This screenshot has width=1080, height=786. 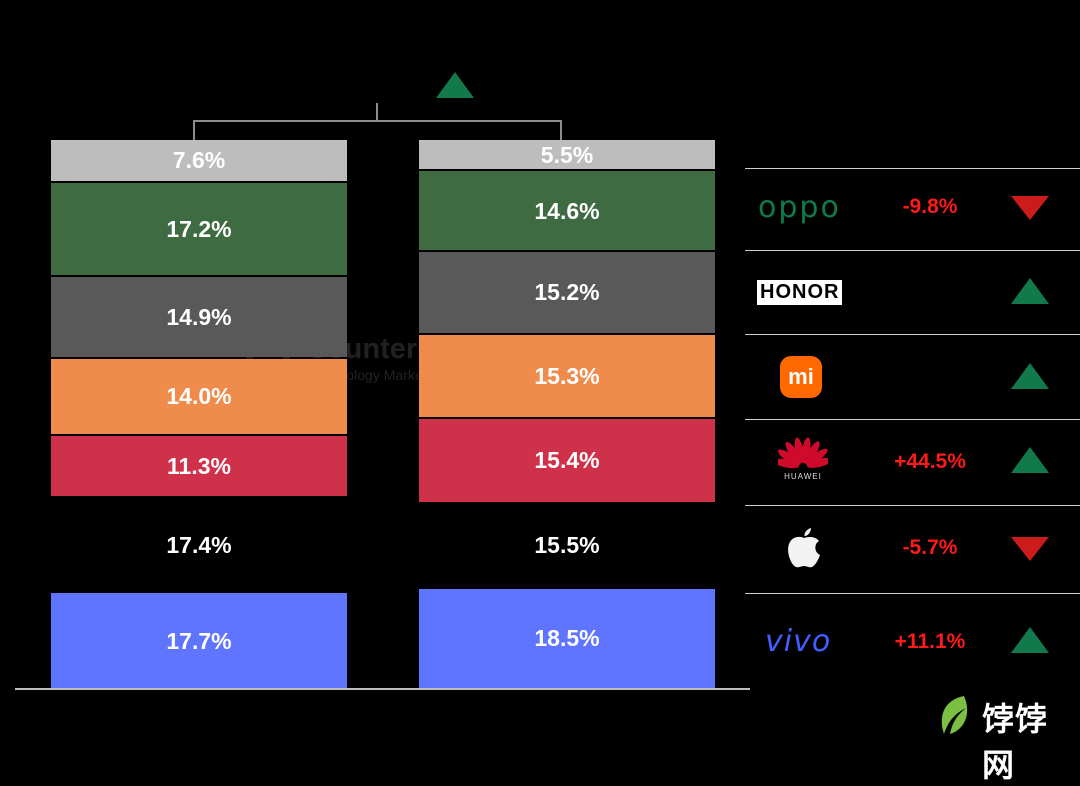 I want to click on site-name: 饽饽网, so click(x=1015, y=742).